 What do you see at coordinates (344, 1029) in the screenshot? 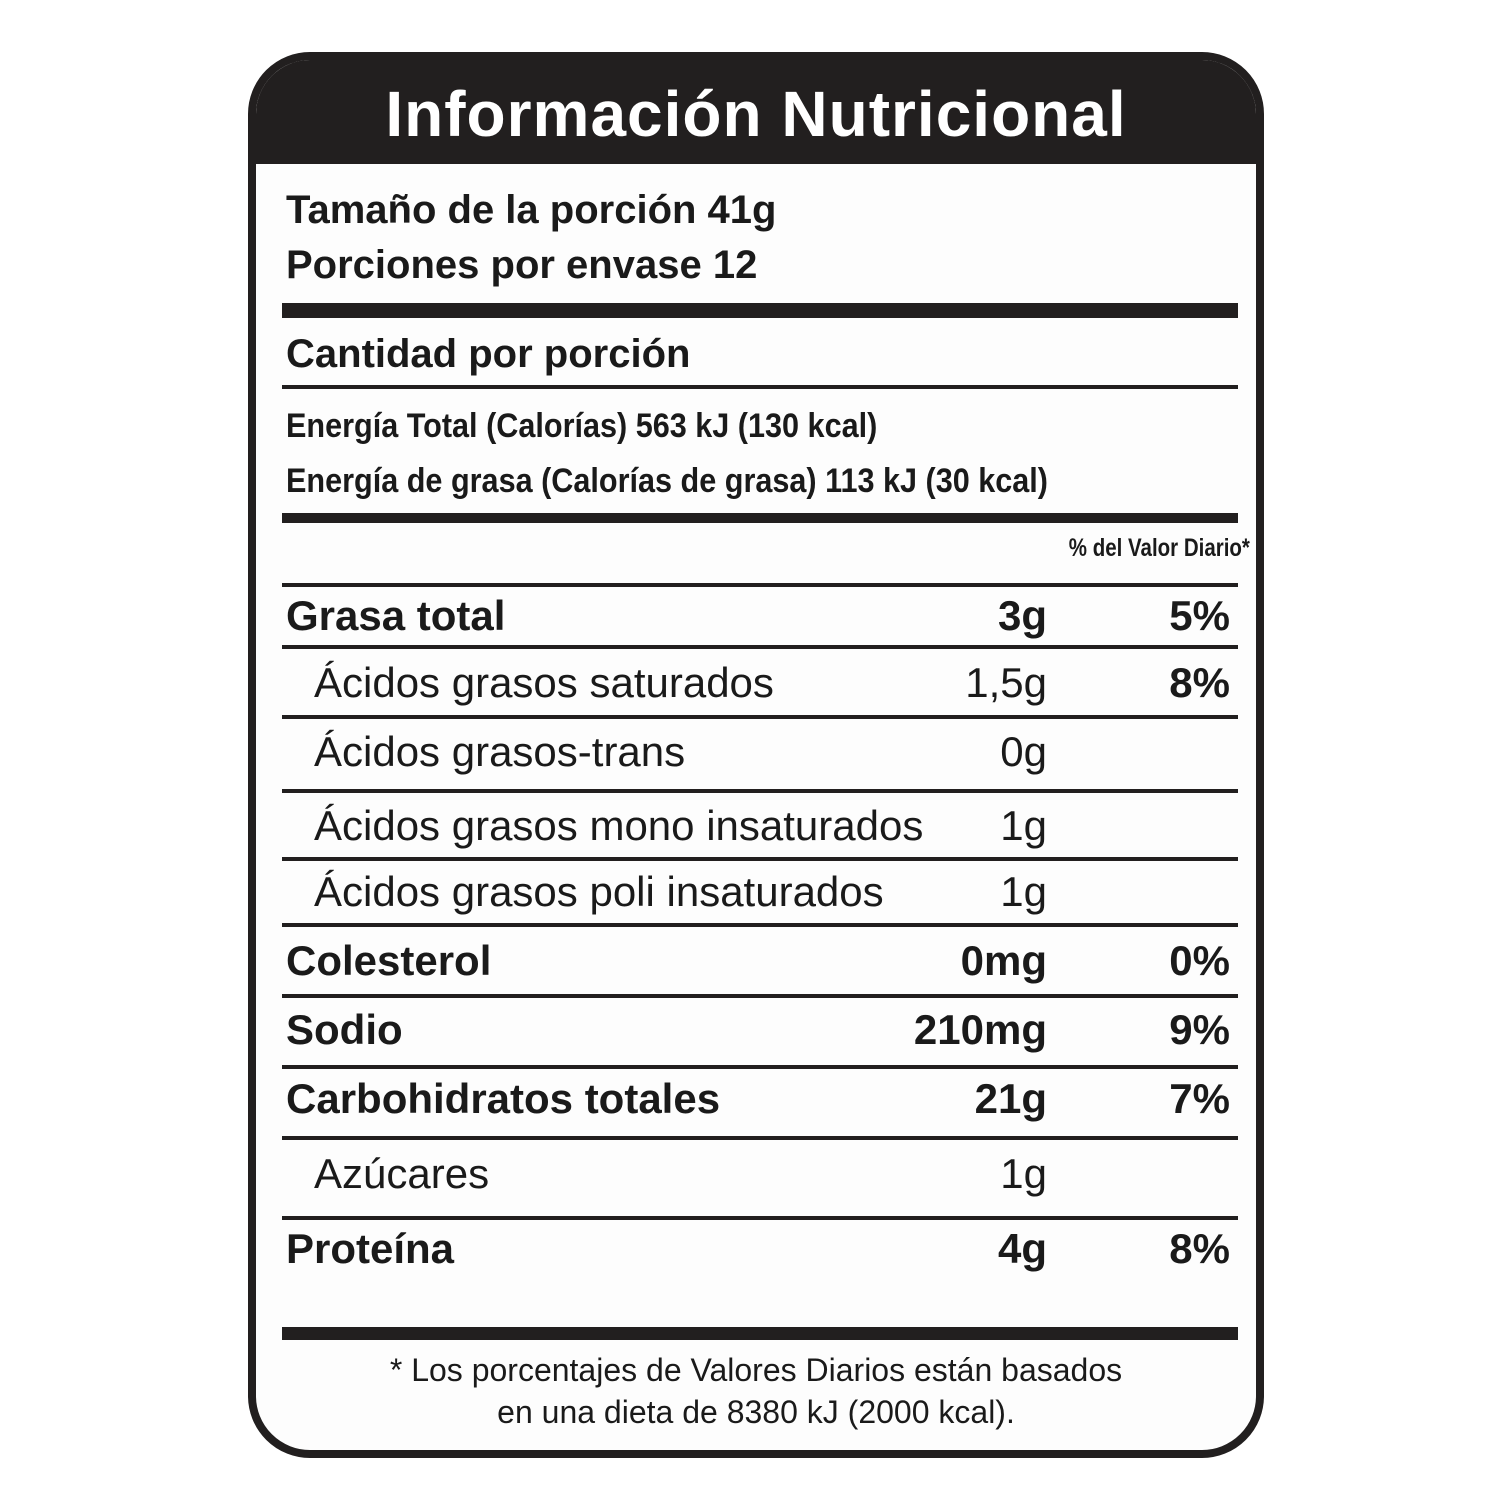
I see `nutrient-name: Sodio` at bounding box center [344, 1029].